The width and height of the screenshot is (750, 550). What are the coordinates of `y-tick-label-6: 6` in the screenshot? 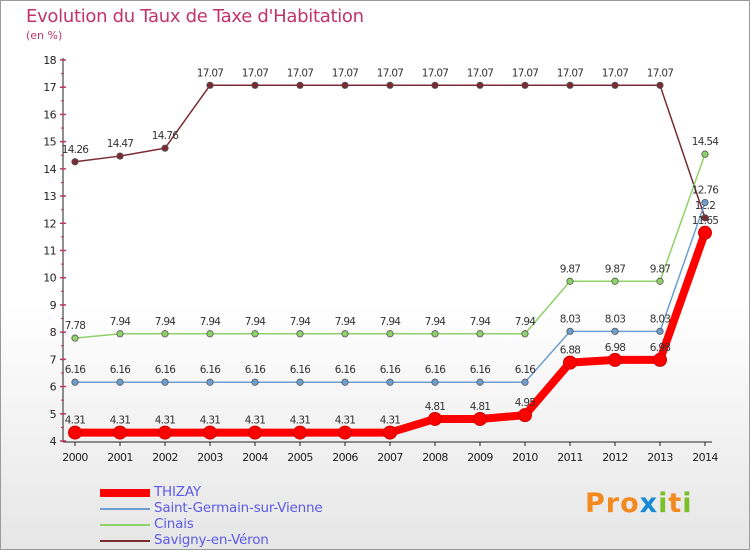 It's located at (53, 387).